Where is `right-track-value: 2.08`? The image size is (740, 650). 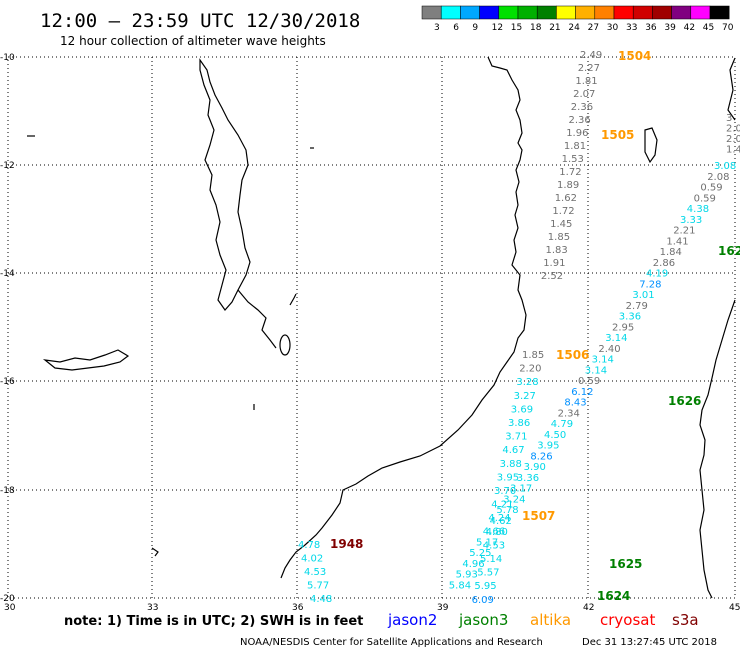 right-track-value: 2.08 is located at coordinates (718, 177).